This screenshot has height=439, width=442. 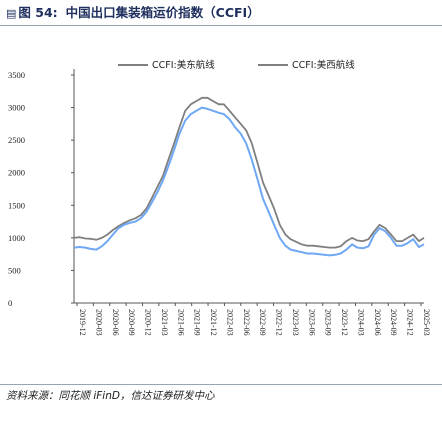 What do you see at coordinates (360, 322) in the screenshot?
I see `x-tick-label: 2024-03` at bounding box center [360, 322].